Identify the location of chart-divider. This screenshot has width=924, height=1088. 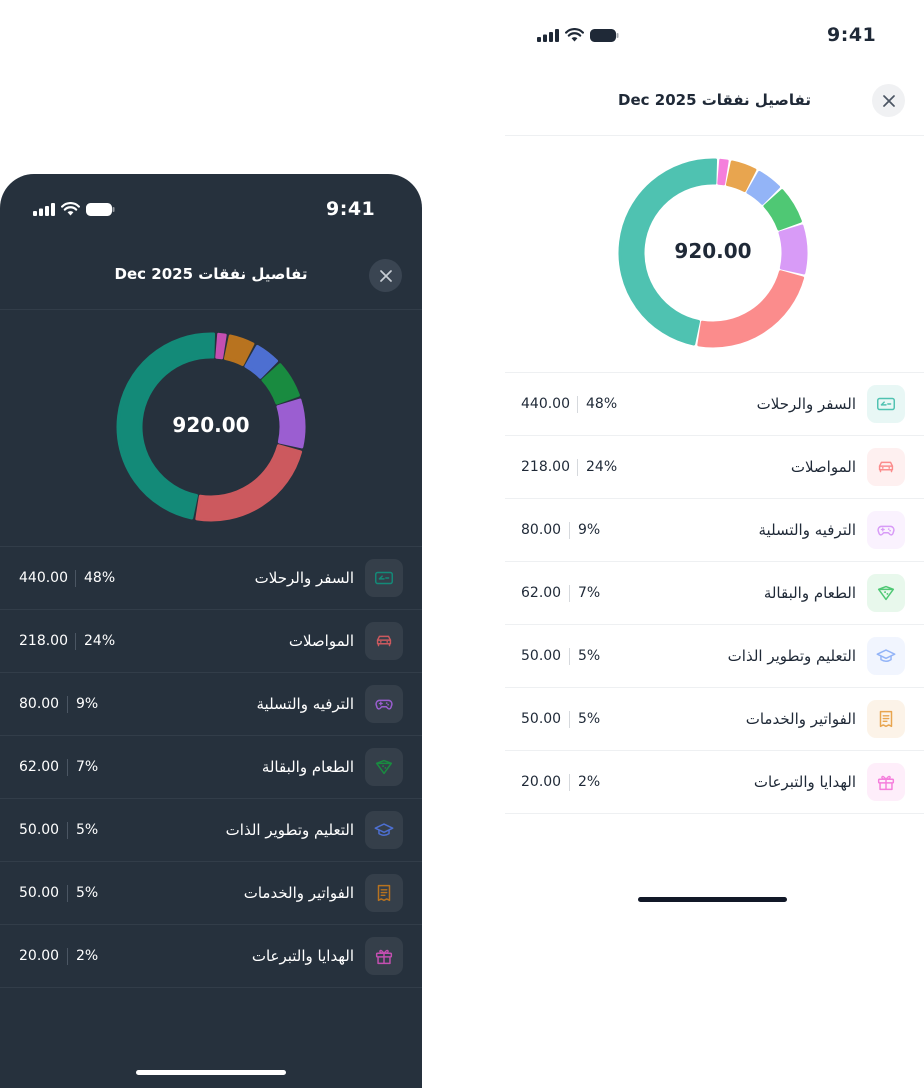
(714, 372).